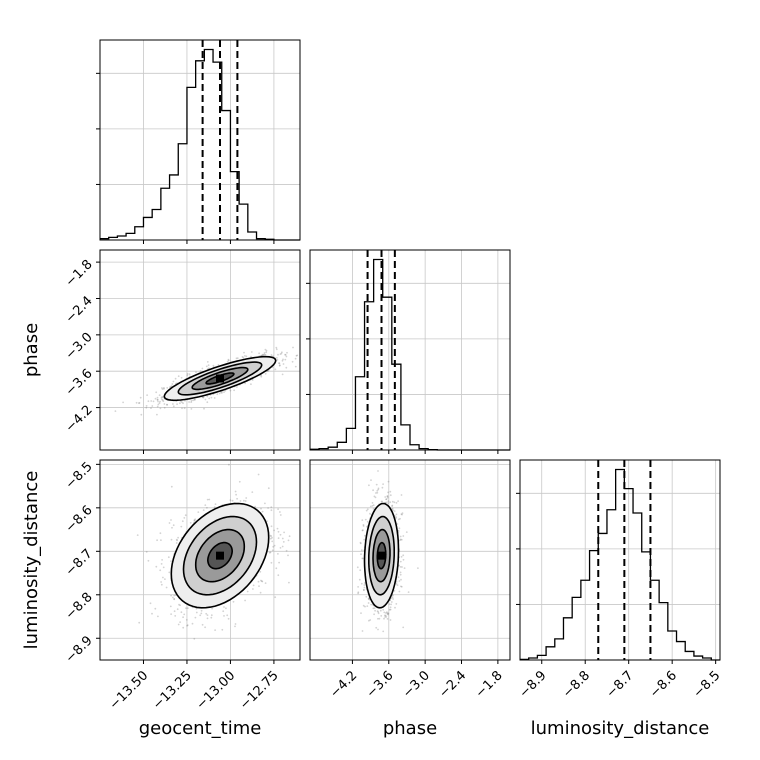  What do you see at coordinates (663, 684) in the screenshot?
I see `x-tick-label: −8.6` at bounding box center [663, 684].